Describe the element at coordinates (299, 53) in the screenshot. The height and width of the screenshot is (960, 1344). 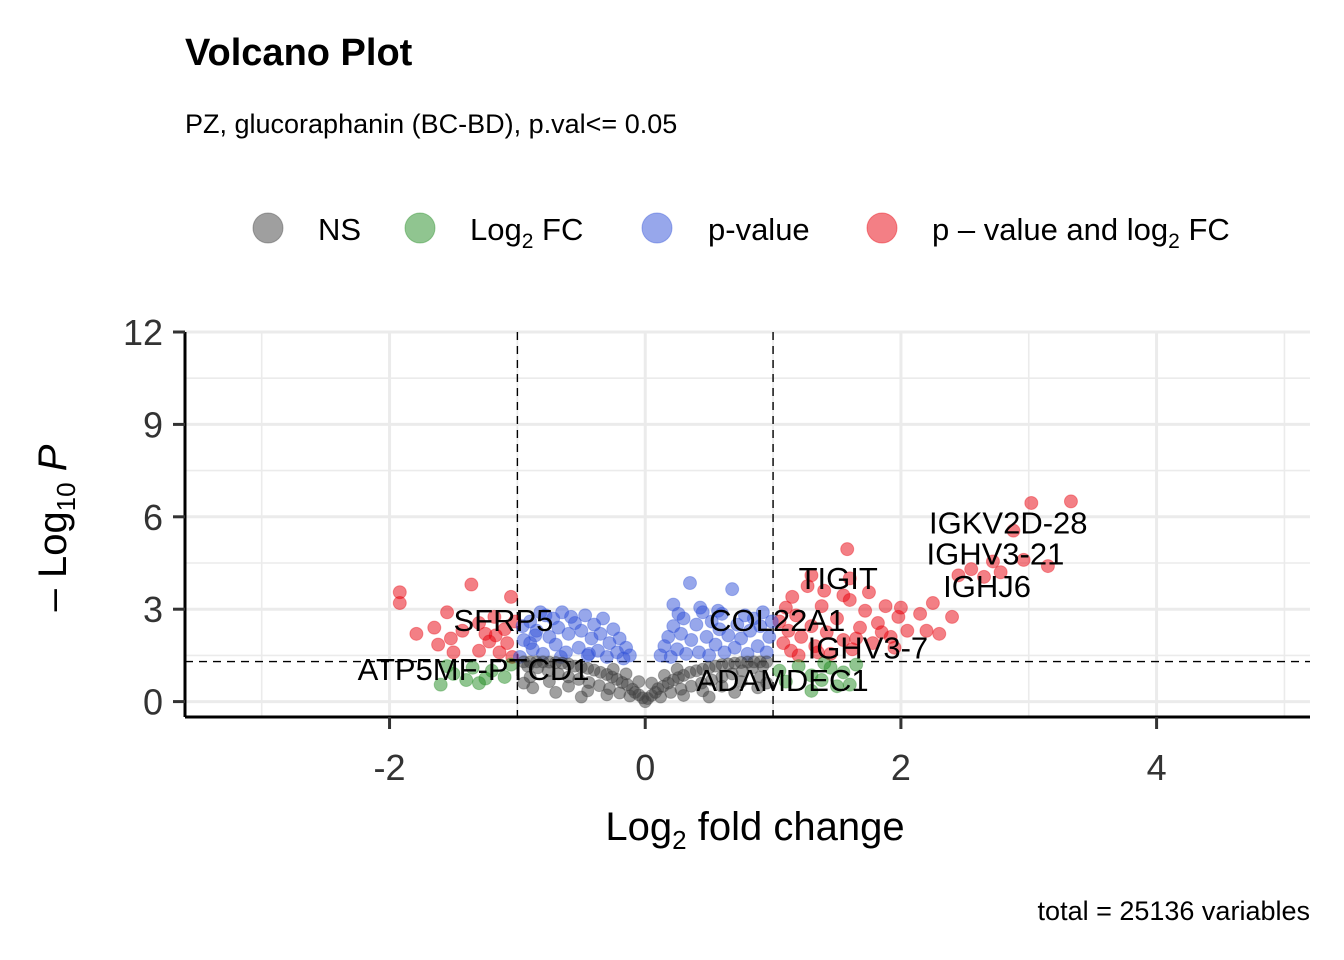
I see `chart-title: Volcano Plot` at that location.